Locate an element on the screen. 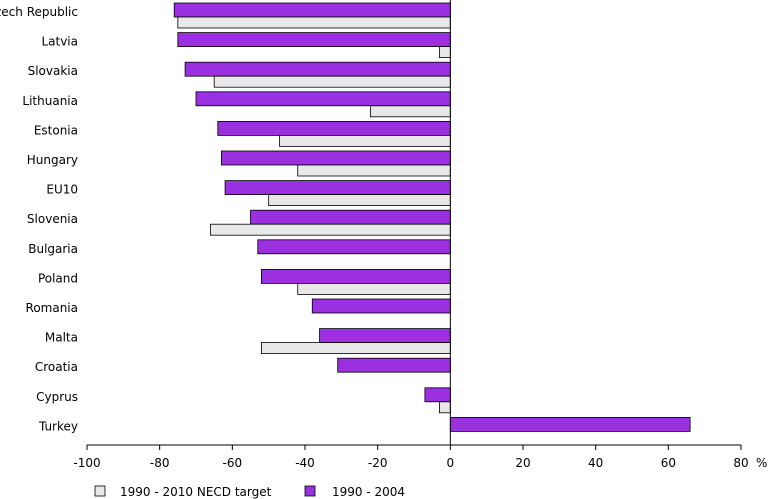 This screenshot has height=499, width=768. legend: 1990 - 2010 NECD target 1990 - 2004 is located at coordinates (249, 492).